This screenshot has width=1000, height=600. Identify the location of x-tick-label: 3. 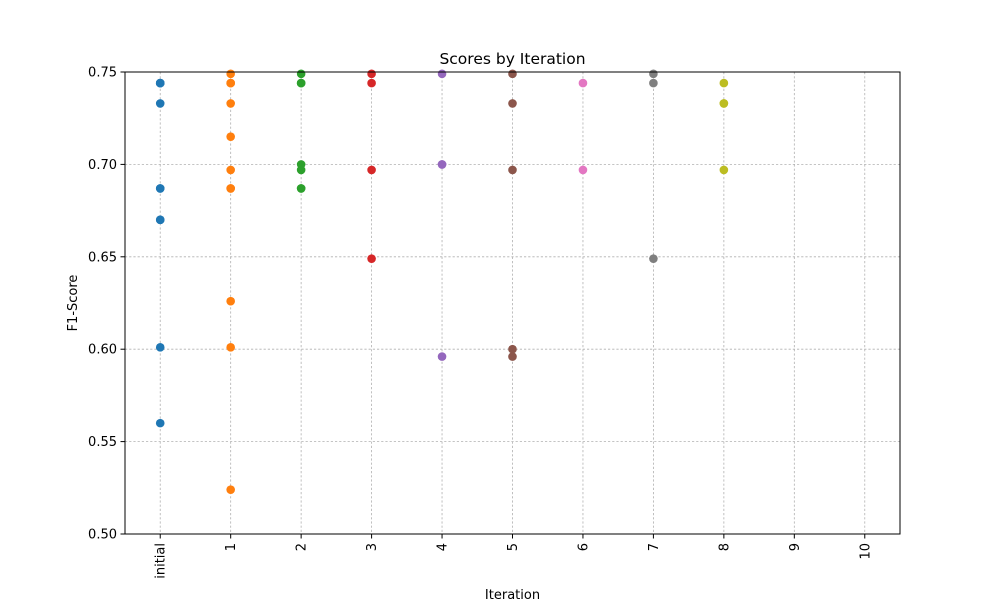
(372, 547).